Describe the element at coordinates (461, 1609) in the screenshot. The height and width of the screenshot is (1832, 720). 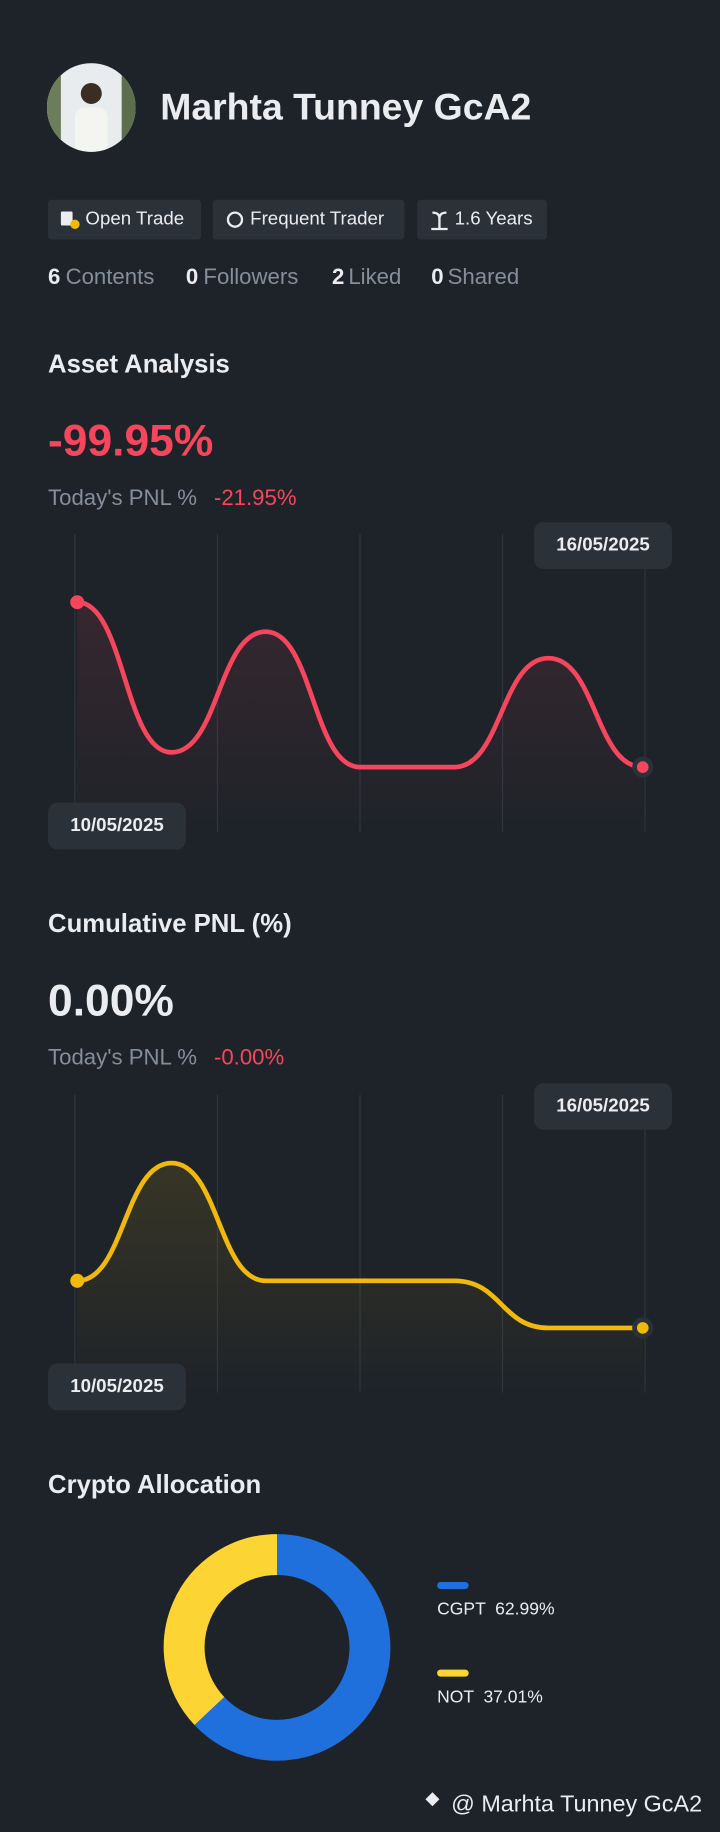
I see `legend-label: CGPT` at that location.